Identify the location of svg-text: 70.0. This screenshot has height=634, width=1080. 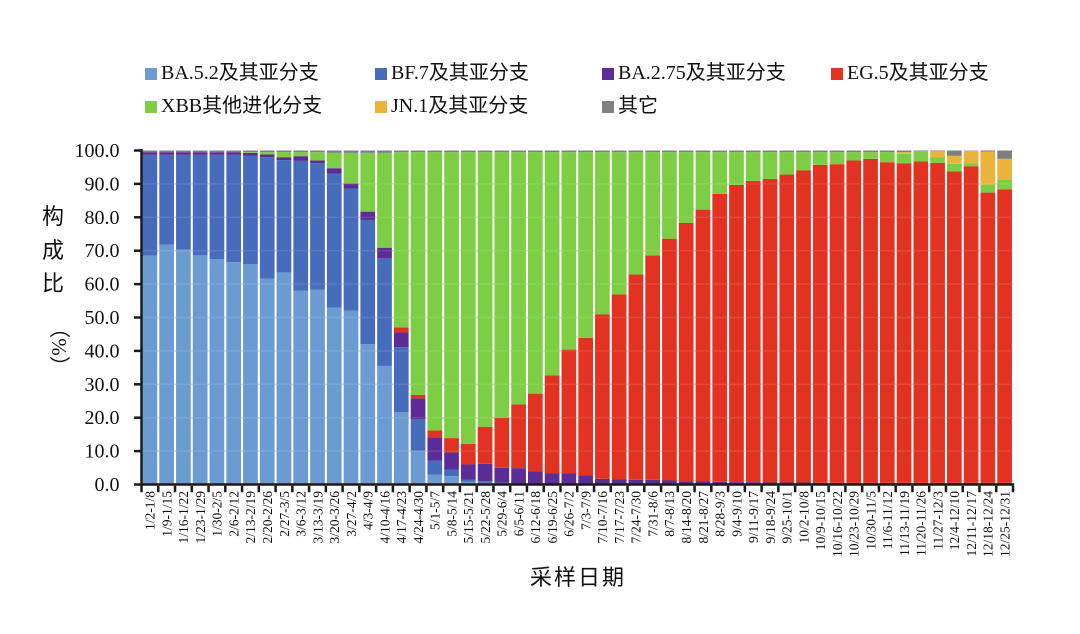
(102, 251).